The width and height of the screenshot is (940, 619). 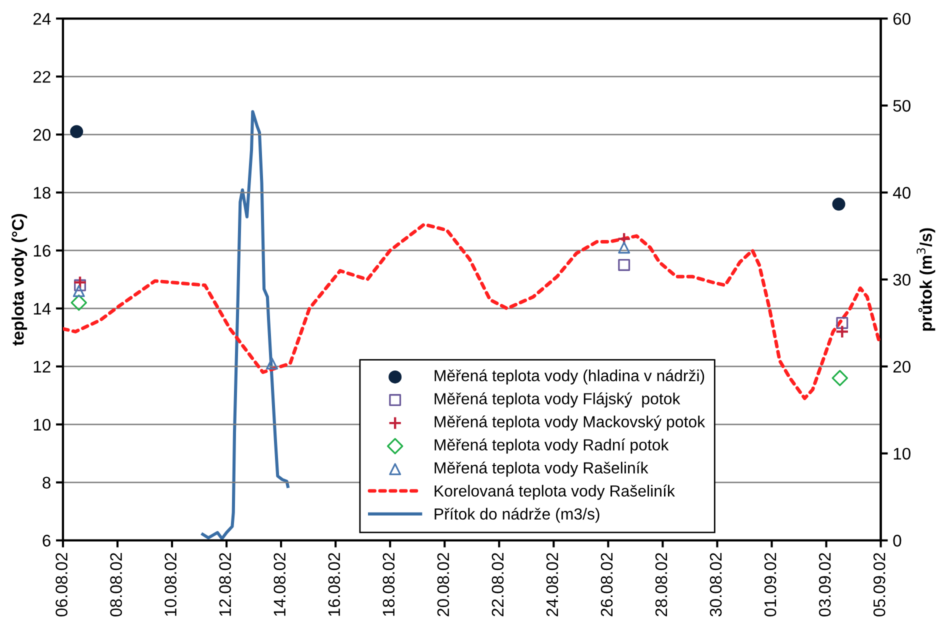 What do you see at coordinates (824, 584) in the screenshot?
I see `x-tick-label: 03.09.02` at bounding box center [824, 584].